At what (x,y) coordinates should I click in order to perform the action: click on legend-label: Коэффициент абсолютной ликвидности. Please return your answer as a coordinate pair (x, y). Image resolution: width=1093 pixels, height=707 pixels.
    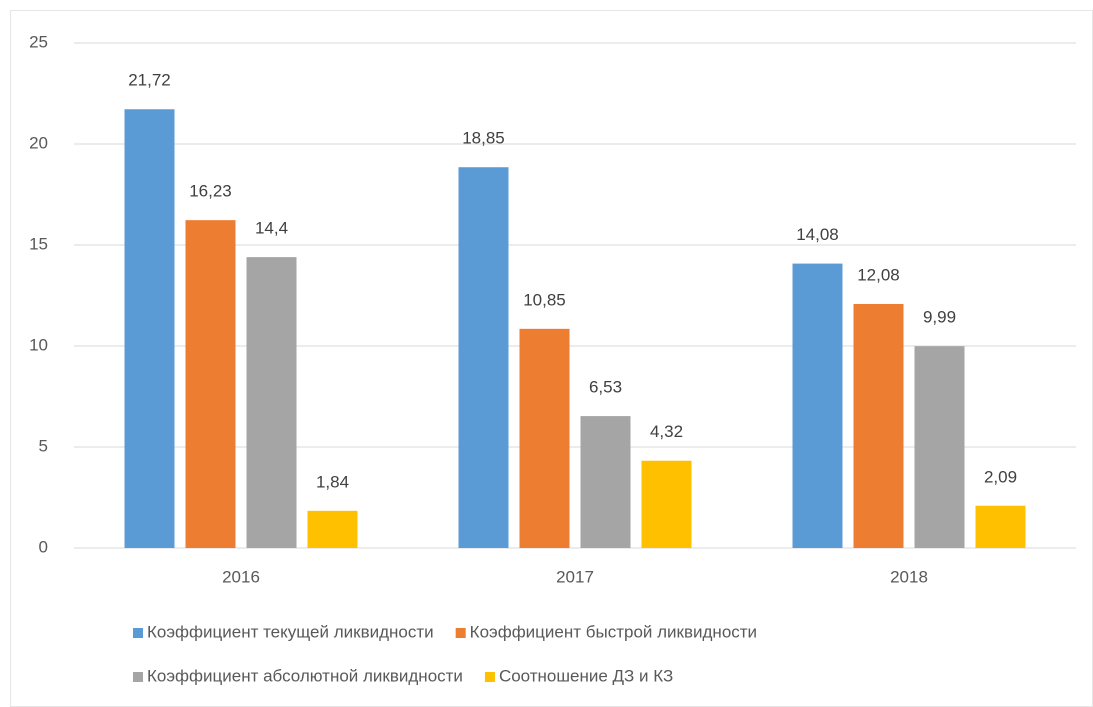
    Looking at the image, I should click on (305, 675).